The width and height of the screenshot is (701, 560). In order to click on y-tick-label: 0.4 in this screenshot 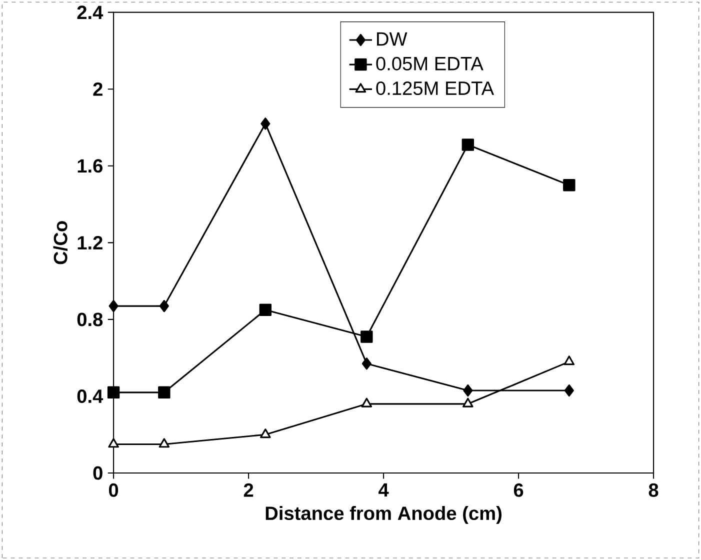, I will do `click(90, 396)`.